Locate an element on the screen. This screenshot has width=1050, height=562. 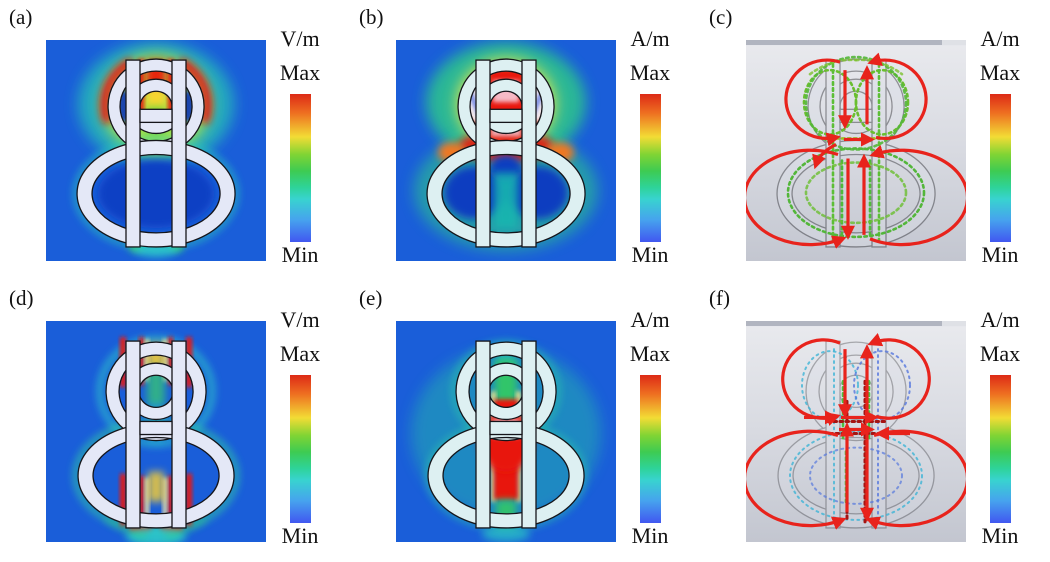
panel-label: (c) is located at coordinates (721, 17).